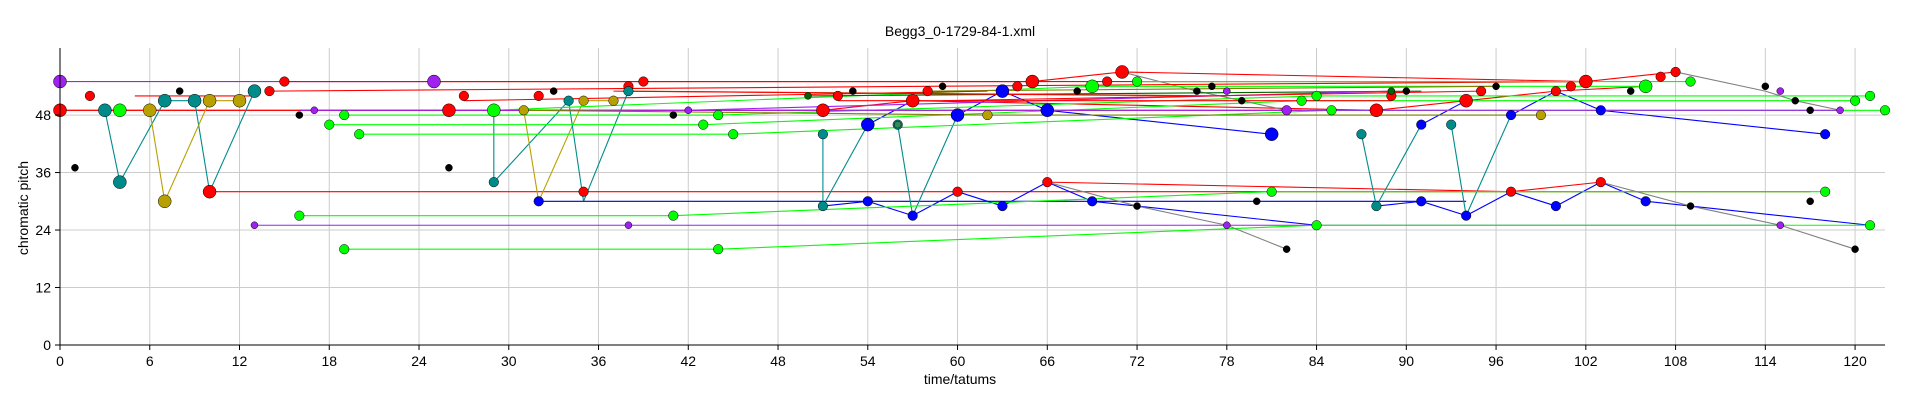 The image size is (1920, 401). What do you see at coordinates (1765, 361) in the screenshot?
I see `x-tick-label: 114` at bounding box center [1765, 361].